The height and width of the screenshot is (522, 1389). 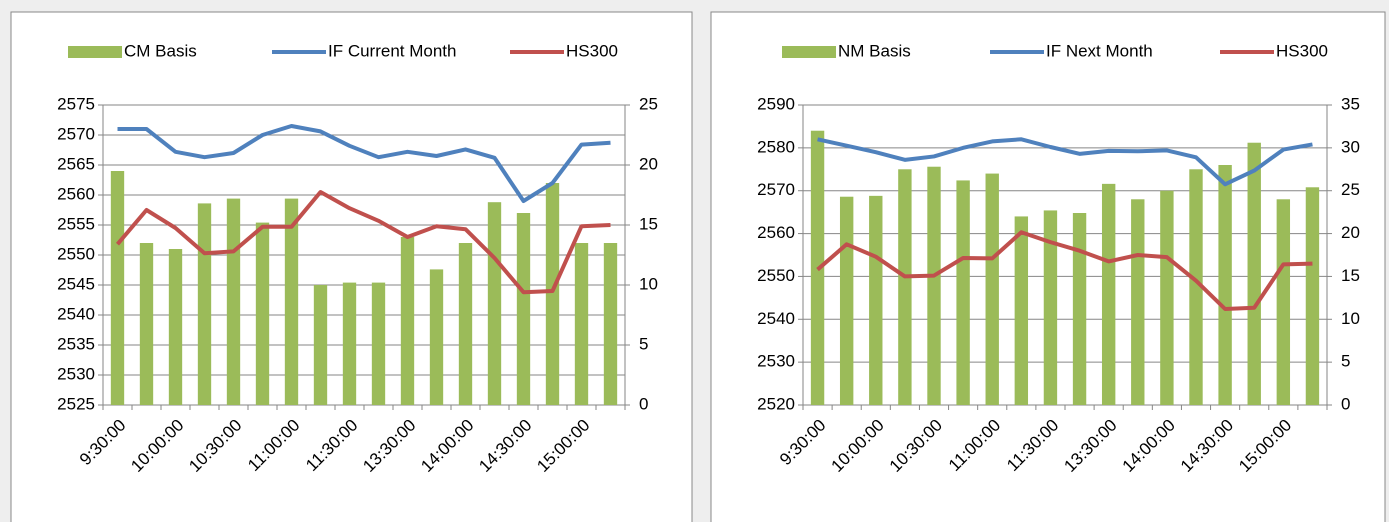 I want to click on y-tick-label: 2520, so click(x=776, y=403).